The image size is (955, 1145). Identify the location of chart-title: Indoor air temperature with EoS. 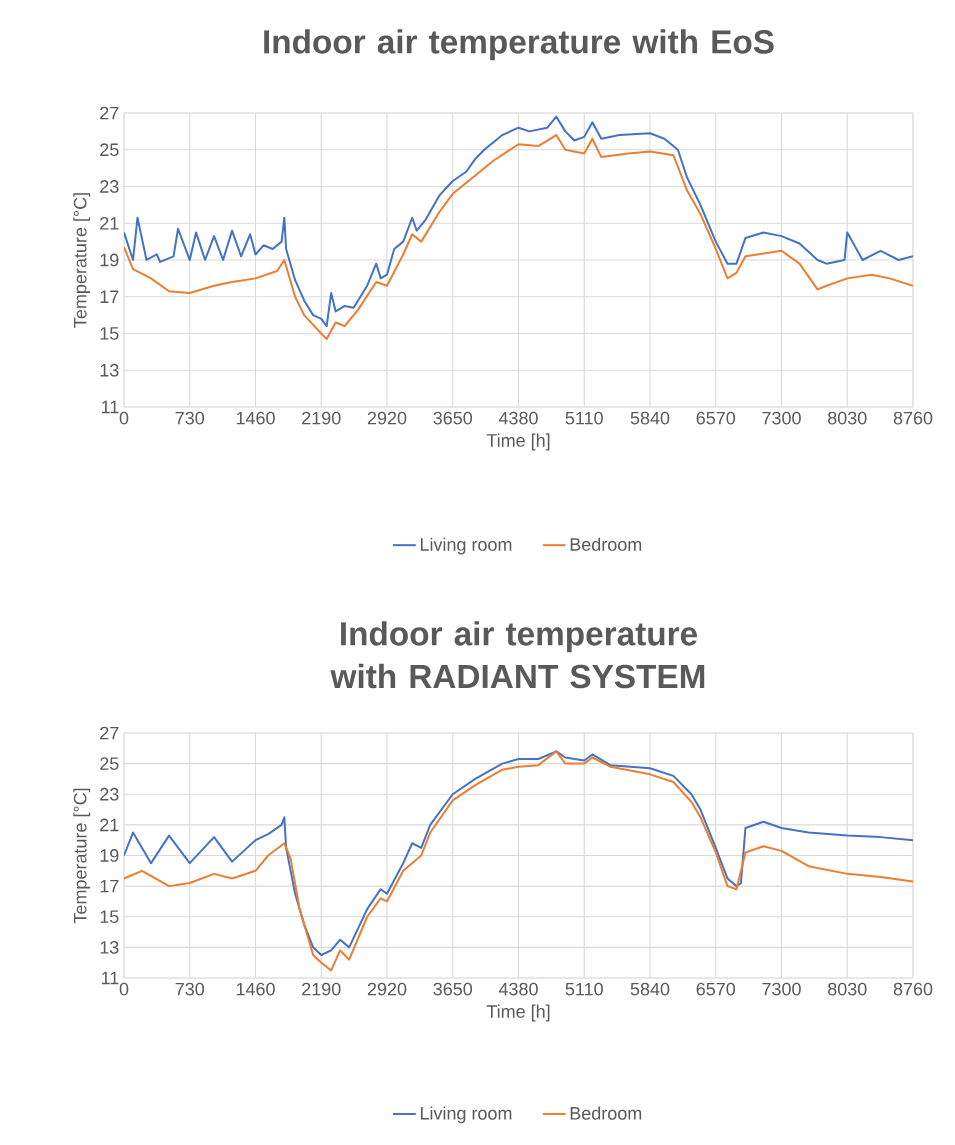
(519, 45).